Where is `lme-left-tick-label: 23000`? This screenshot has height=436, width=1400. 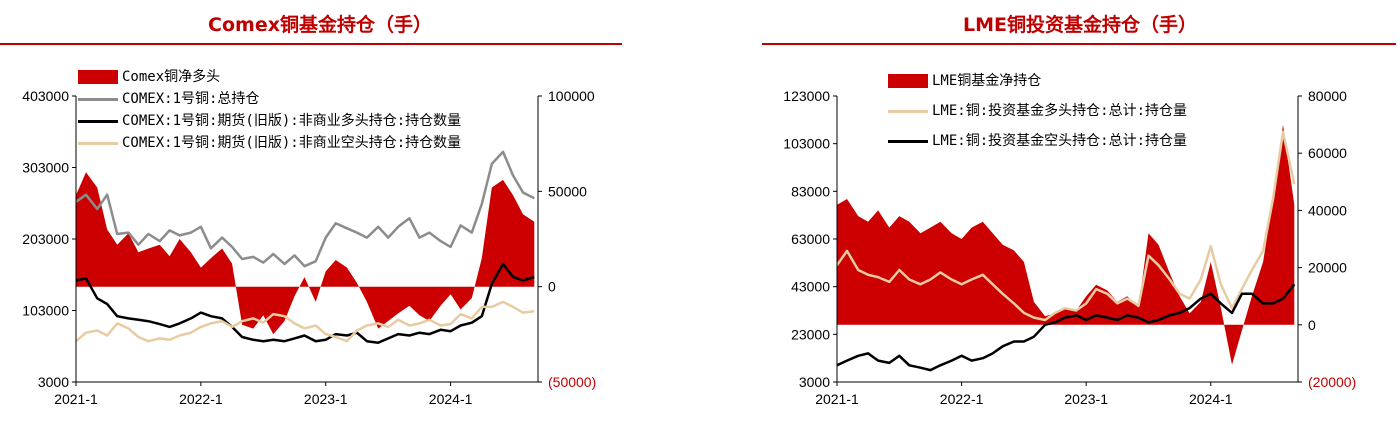 lme-left-tick-label: 23000 is located at coordinates (810, 334).